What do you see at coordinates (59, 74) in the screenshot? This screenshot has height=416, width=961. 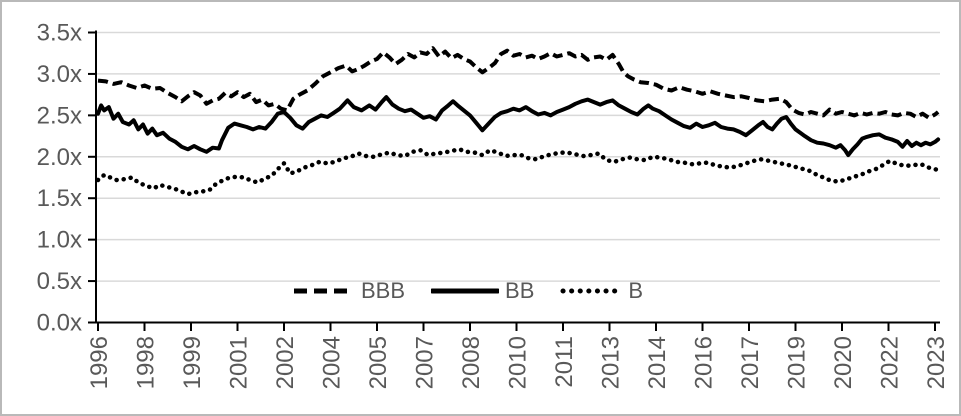 I see `svg-text: 3.0x` at bounding box center [59, 74].